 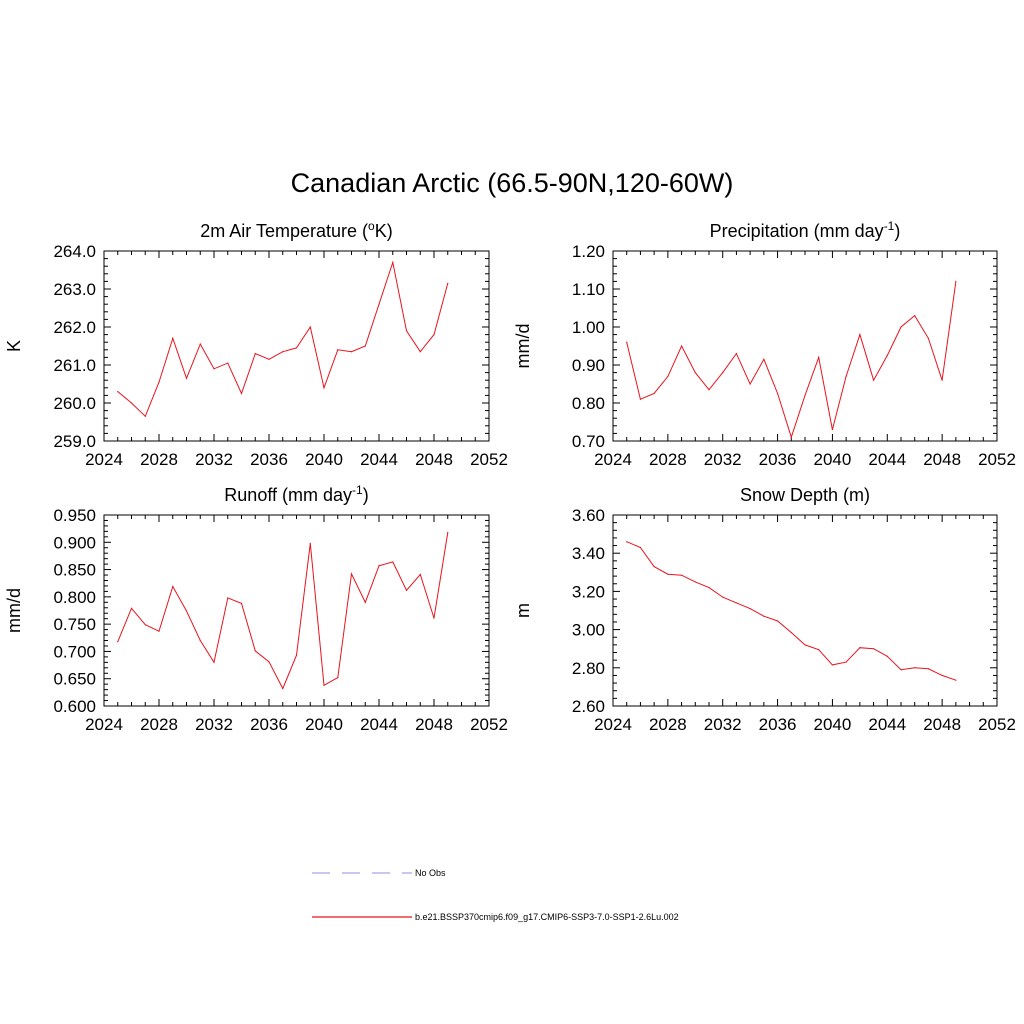 What do you see at coordinates (588, 289) in the screenshot?
I see `y-tick-label: 1.10` at bounding box center [588, 289].